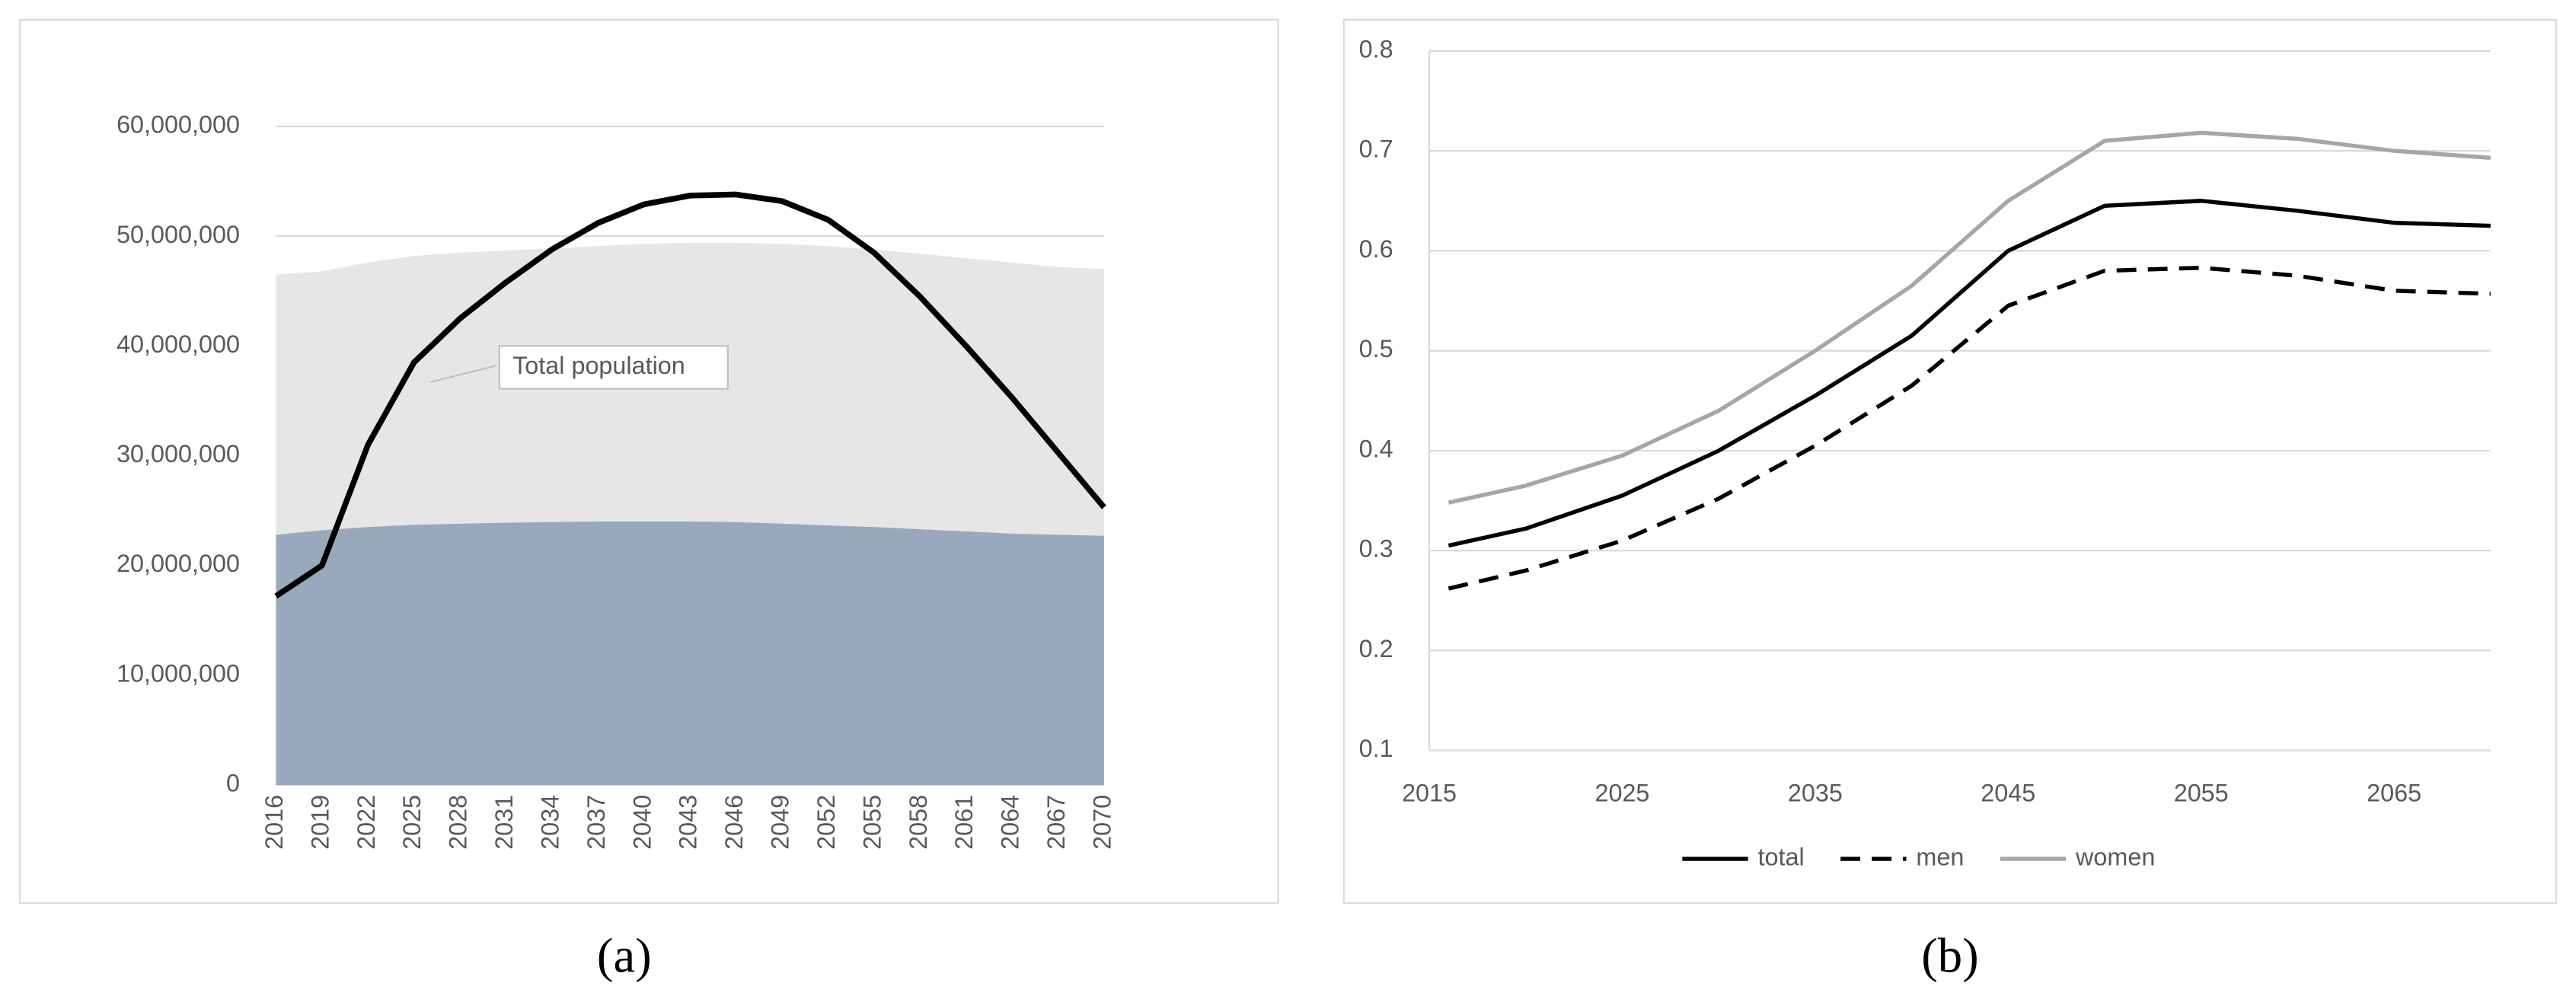 The image size is (2576, 1005). I want to click on x-tick-label: 2046, so click(734, 822).